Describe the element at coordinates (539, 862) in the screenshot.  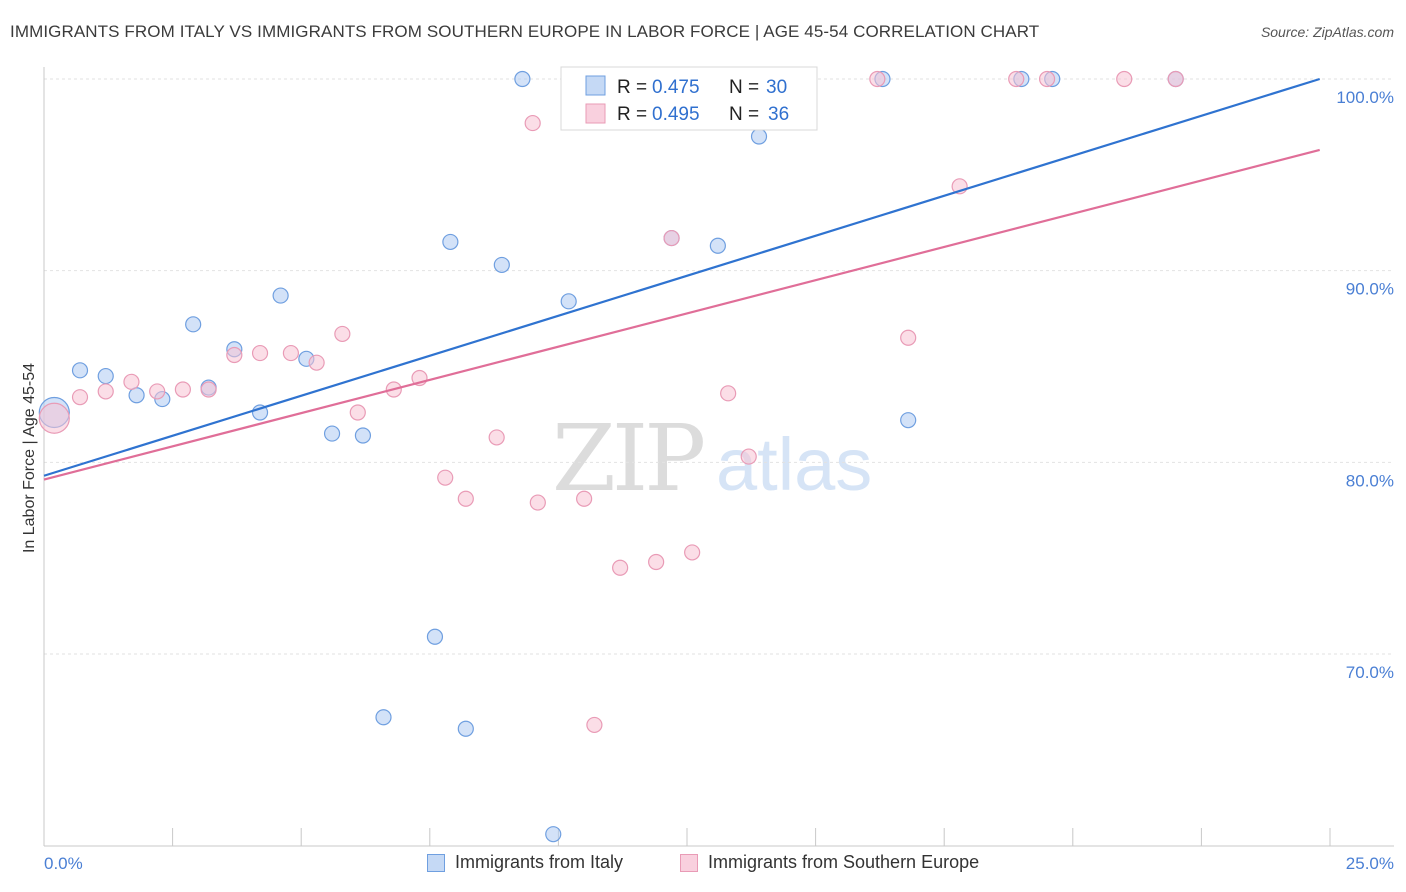
I see `bottom-legend-label-italy: Immigrants from Italy` at that location.